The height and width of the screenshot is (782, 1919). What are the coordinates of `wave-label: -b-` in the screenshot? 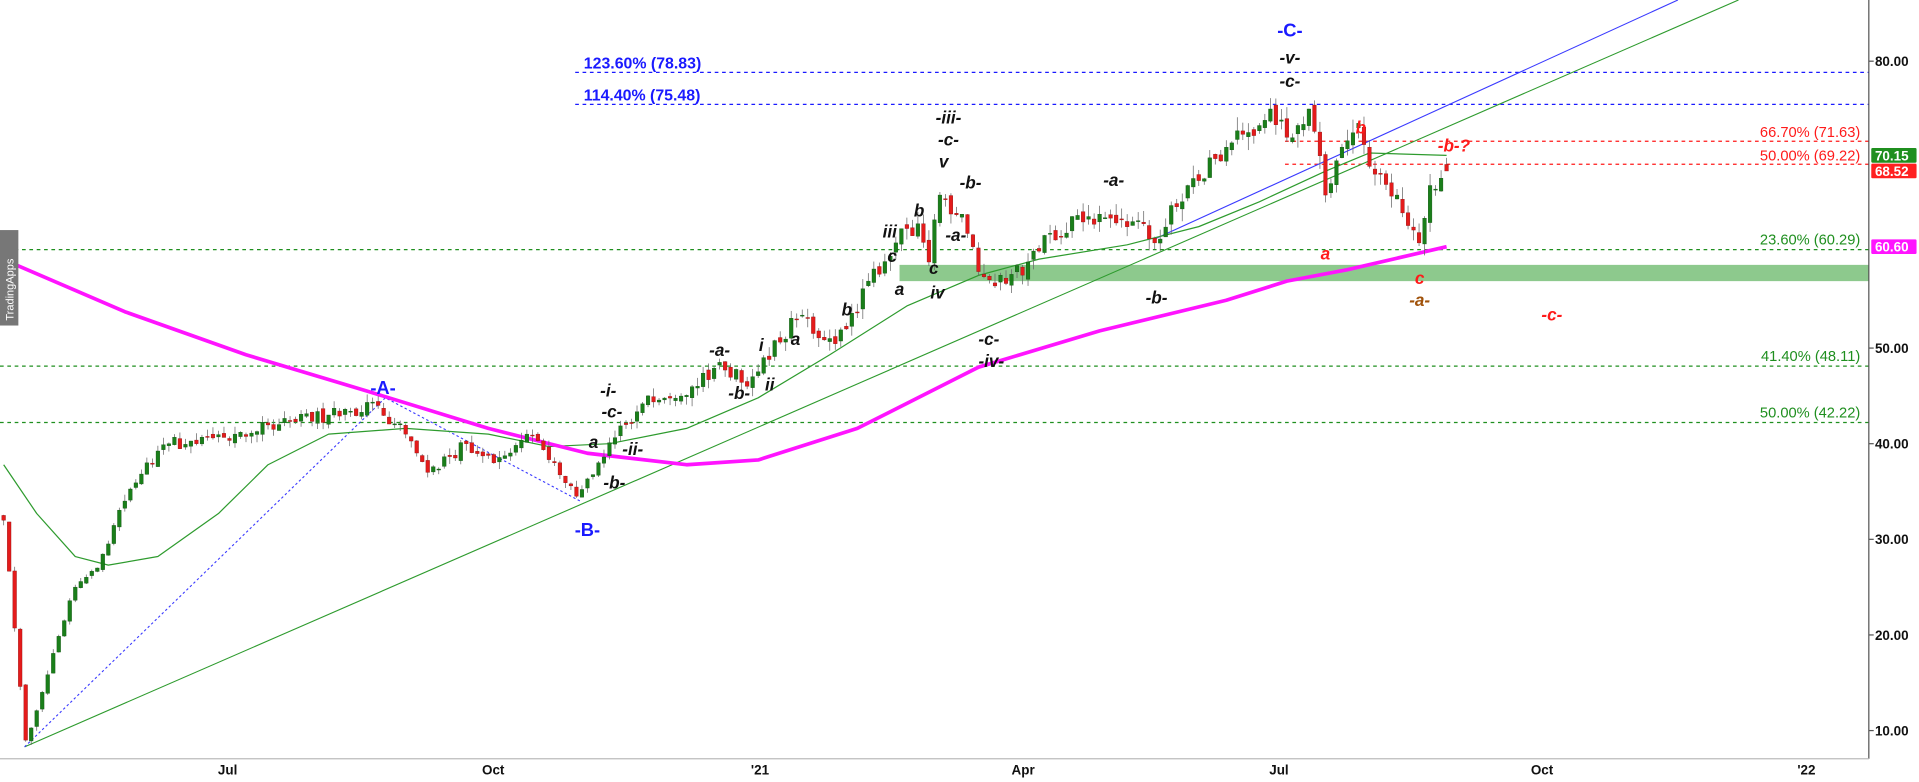 It's located at (1157, 297).